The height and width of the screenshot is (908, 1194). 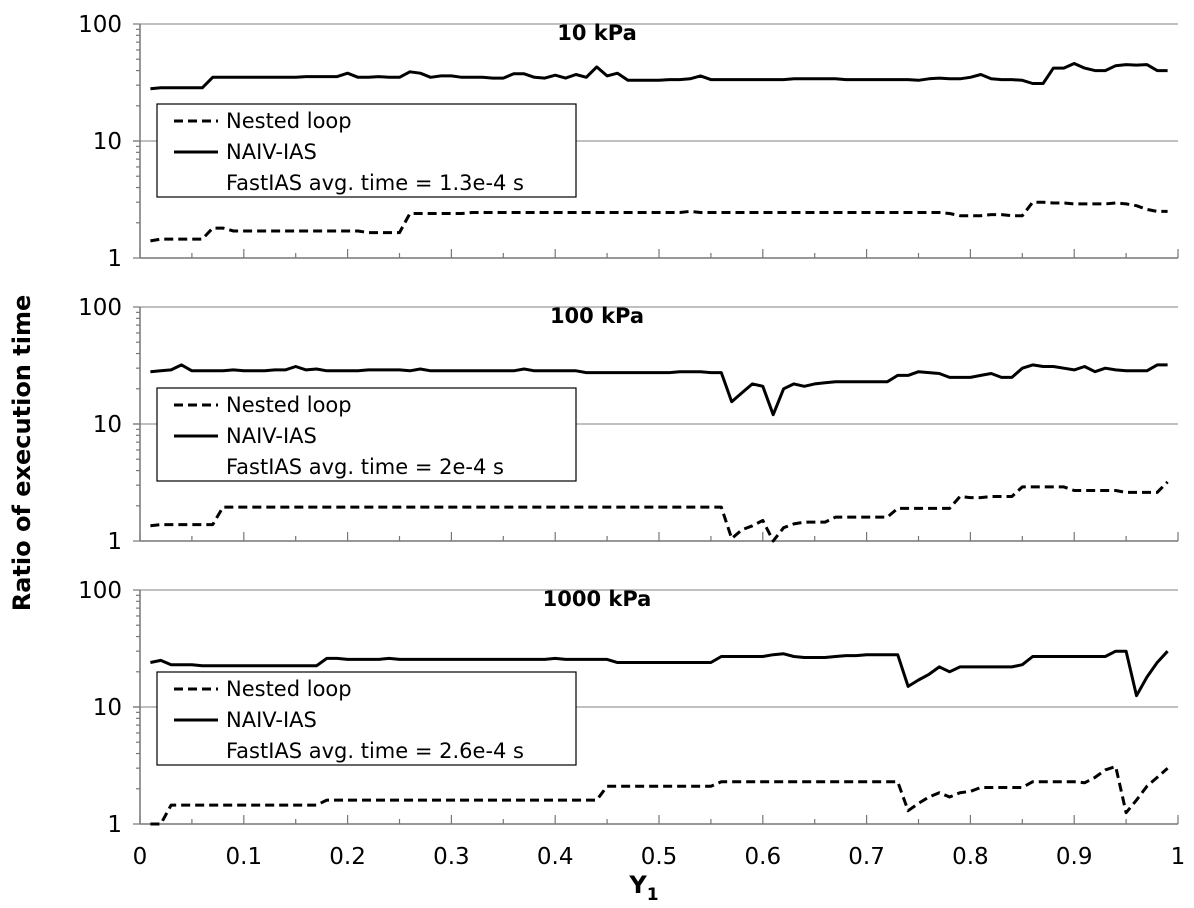 What do you see at coordinates (375, 183) in the screenshot?
I see `legend-entry: FastIAS avg. time = 1.3e-4 s` at bounding box center [375, 183].